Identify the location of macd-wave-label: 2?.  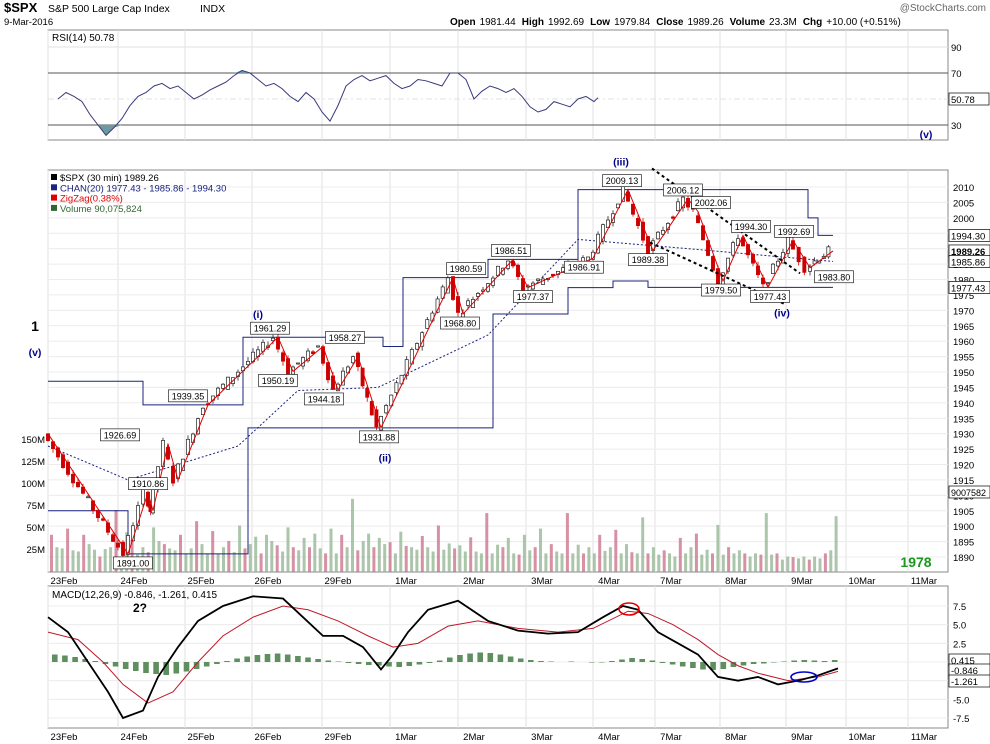
(140, 608).